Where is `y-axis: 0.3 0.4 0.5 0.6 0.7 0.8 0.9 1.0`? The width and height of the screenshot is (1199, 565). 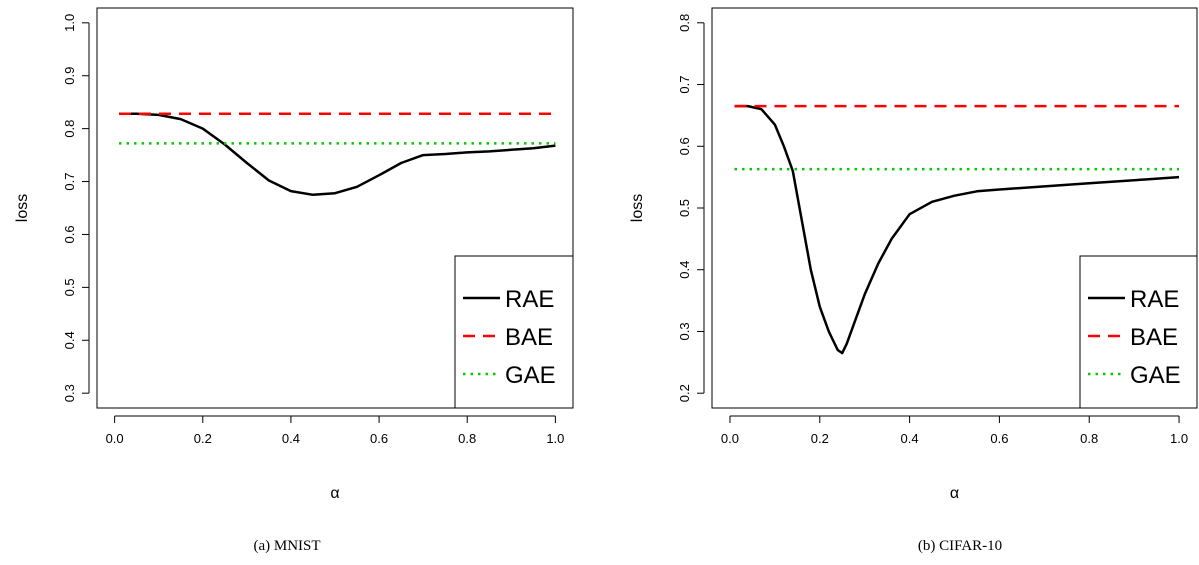 y-axis: 0.3 0.4 0.5 0.6 0.7 0.8 0.9 1.0 is located at coordinates (76, 208).